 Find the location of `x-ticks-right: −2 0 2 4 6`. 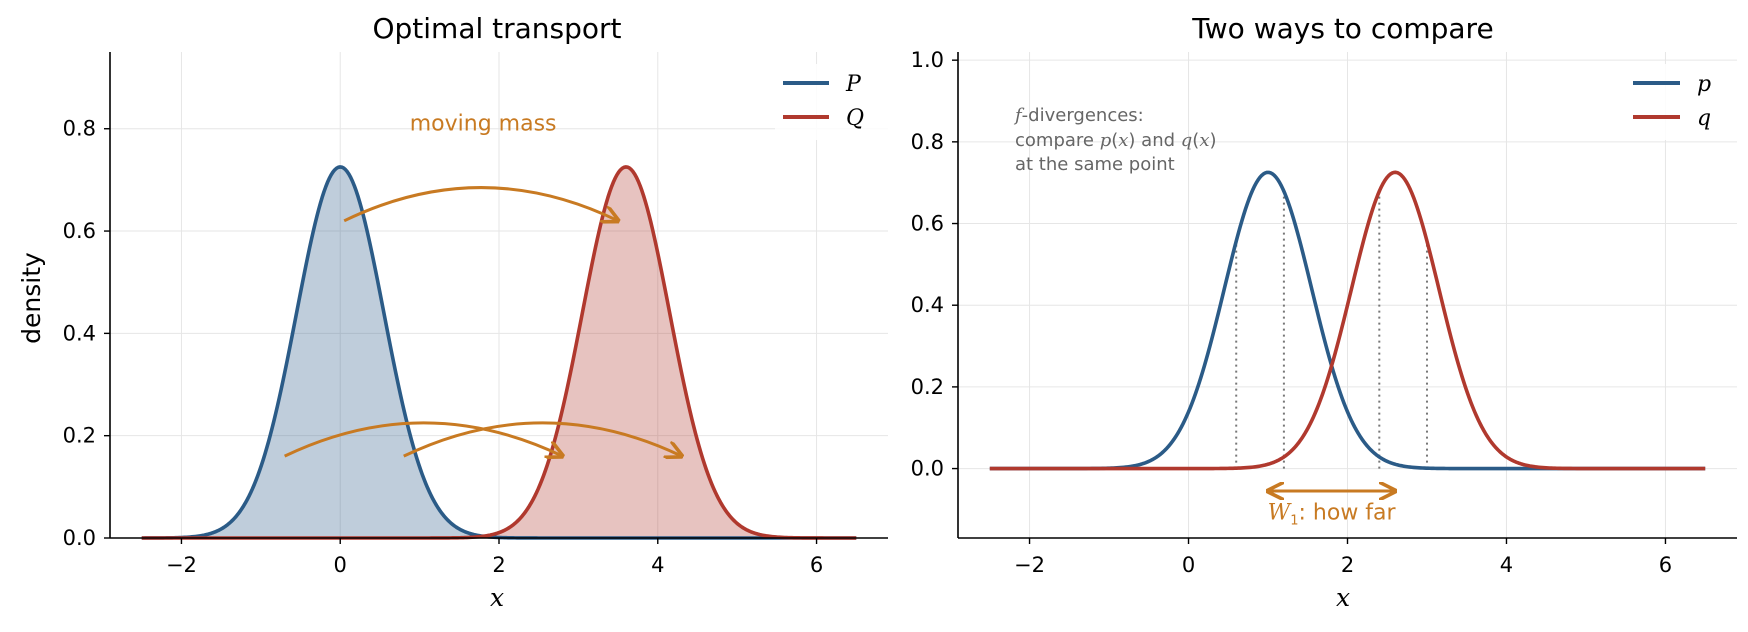

x-ticks-right: −2 0 2 4 6 is located at coordinates (1343, 557).